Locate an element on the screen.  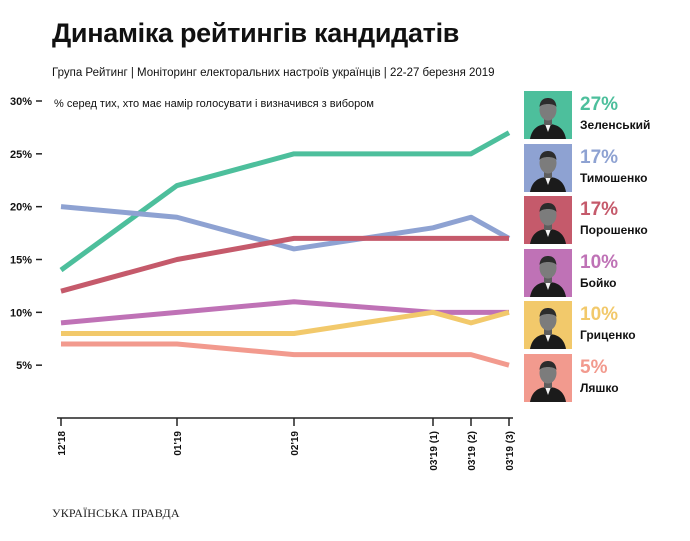
legend-name: Зеленський is located at coordinates (615, 125).